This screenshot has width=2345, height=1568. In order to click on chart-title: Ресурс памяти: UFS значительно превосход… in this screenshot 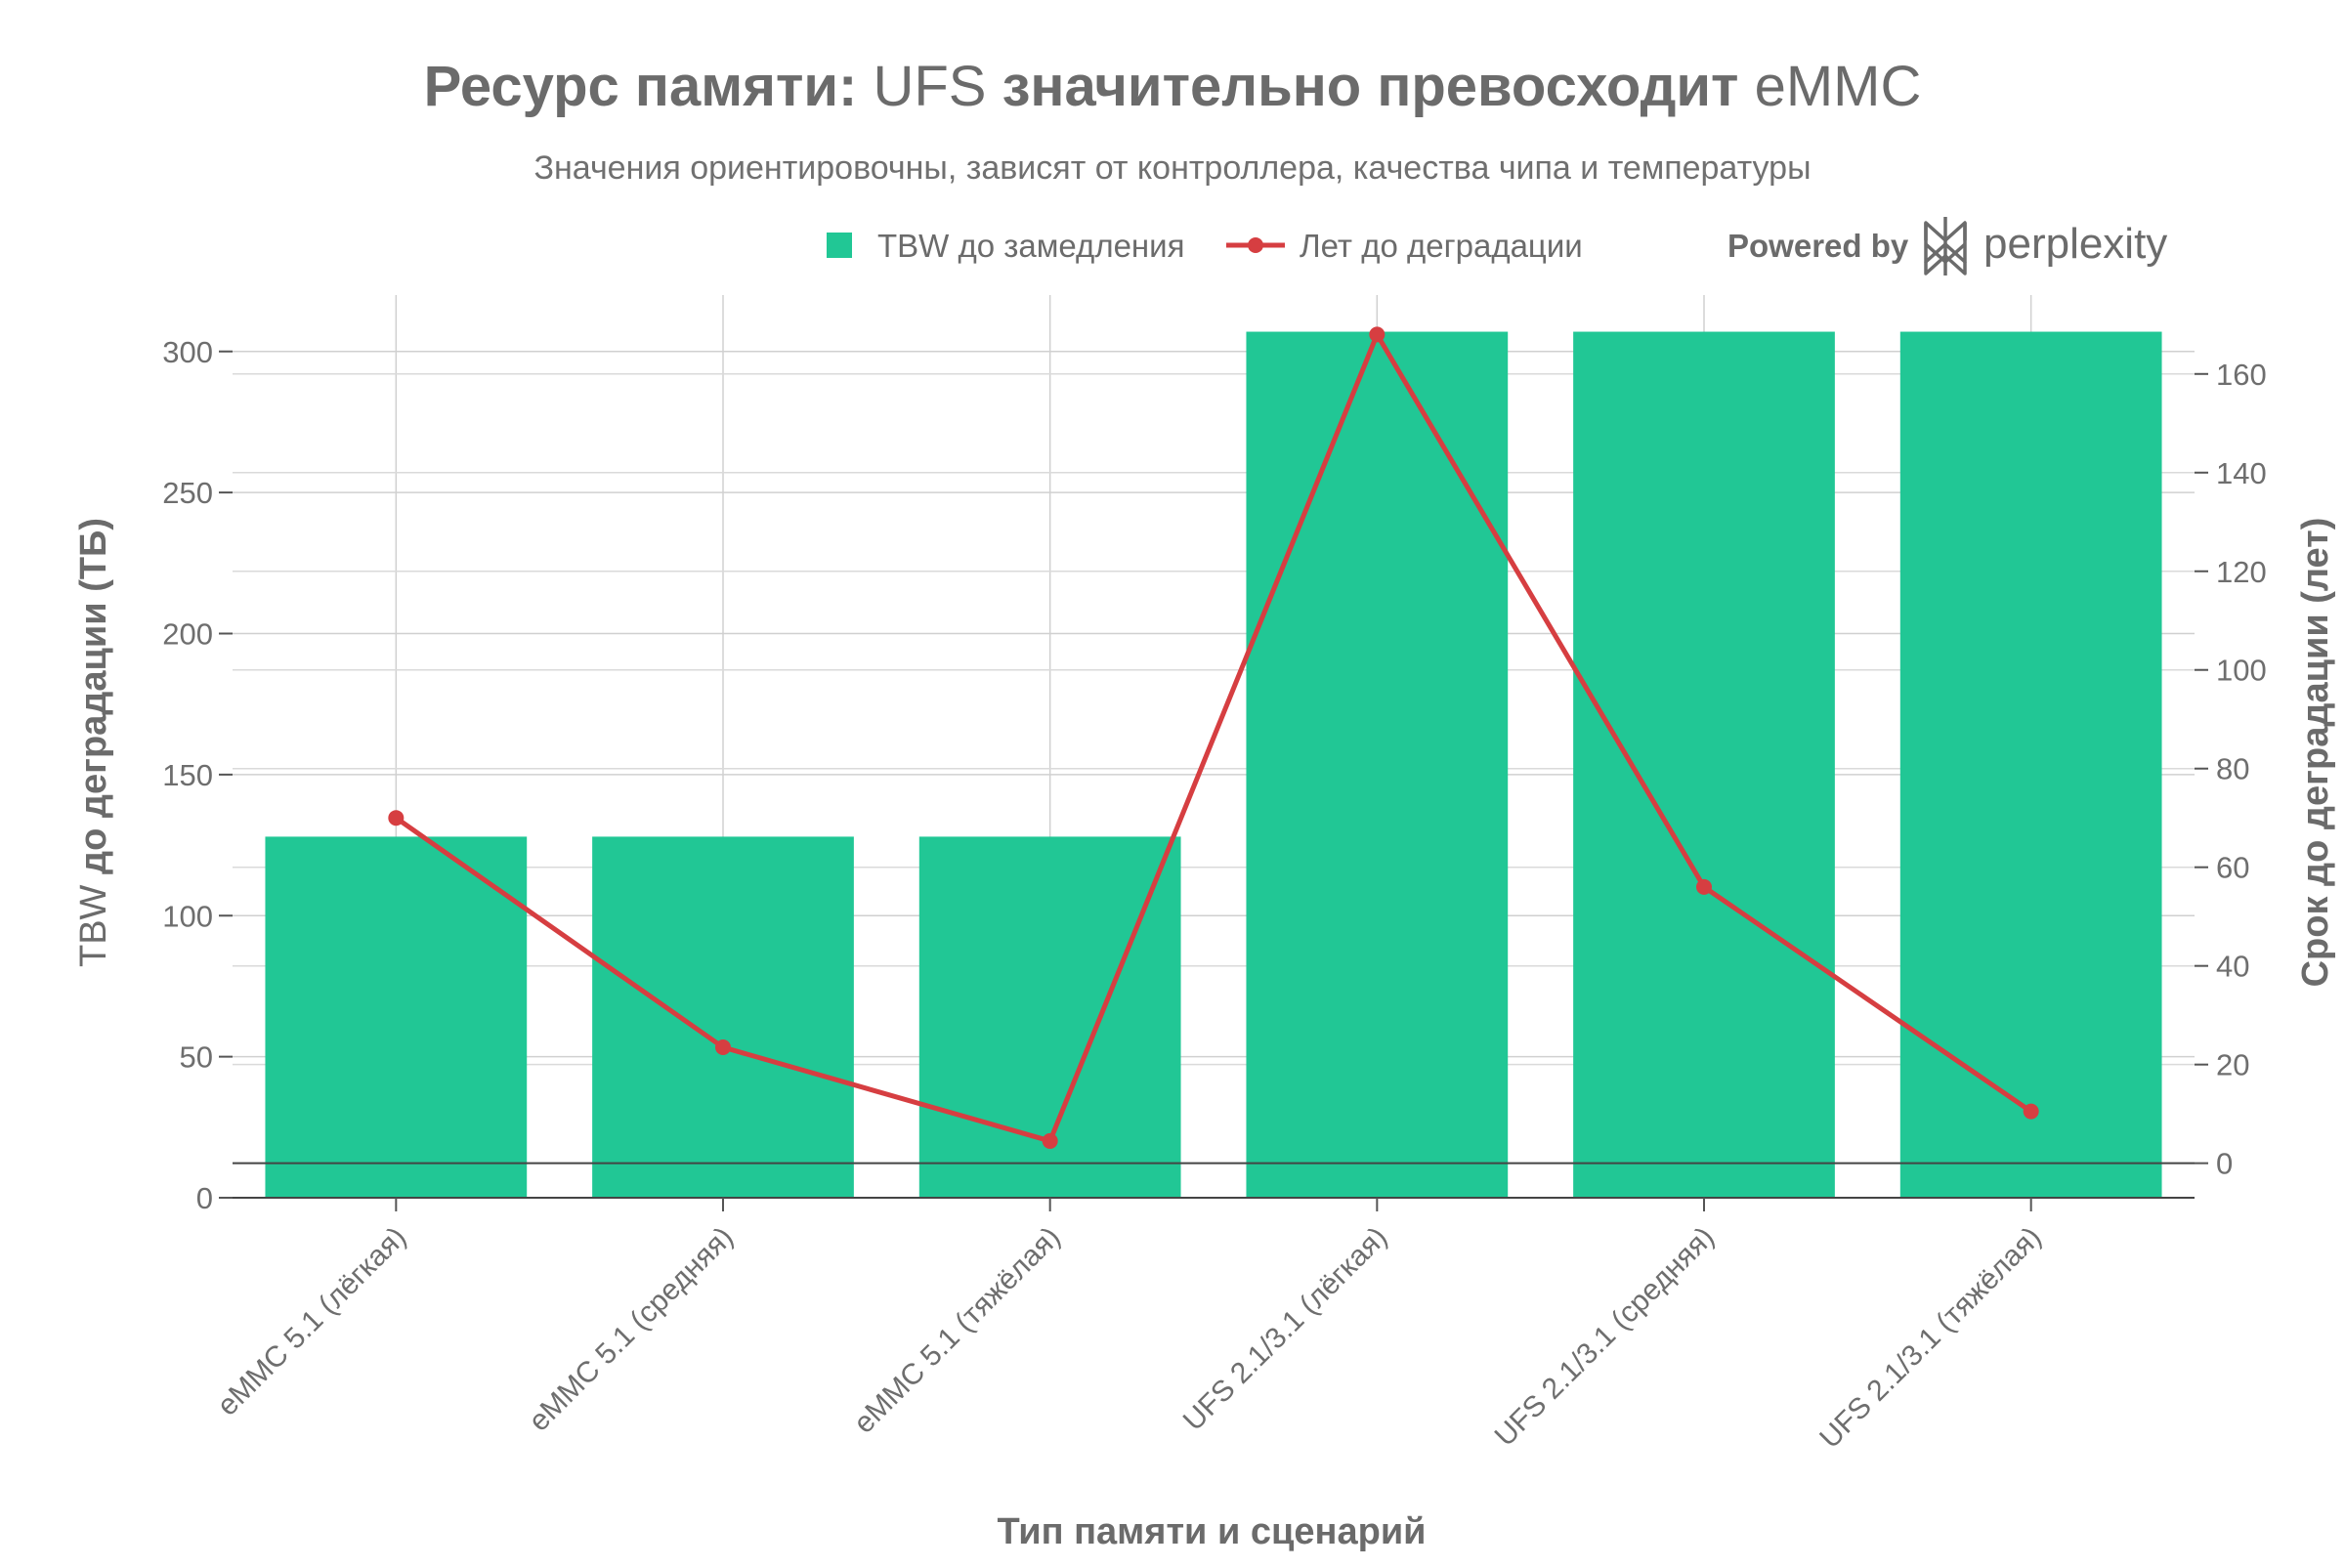, I will do `click(1173, 86)`.